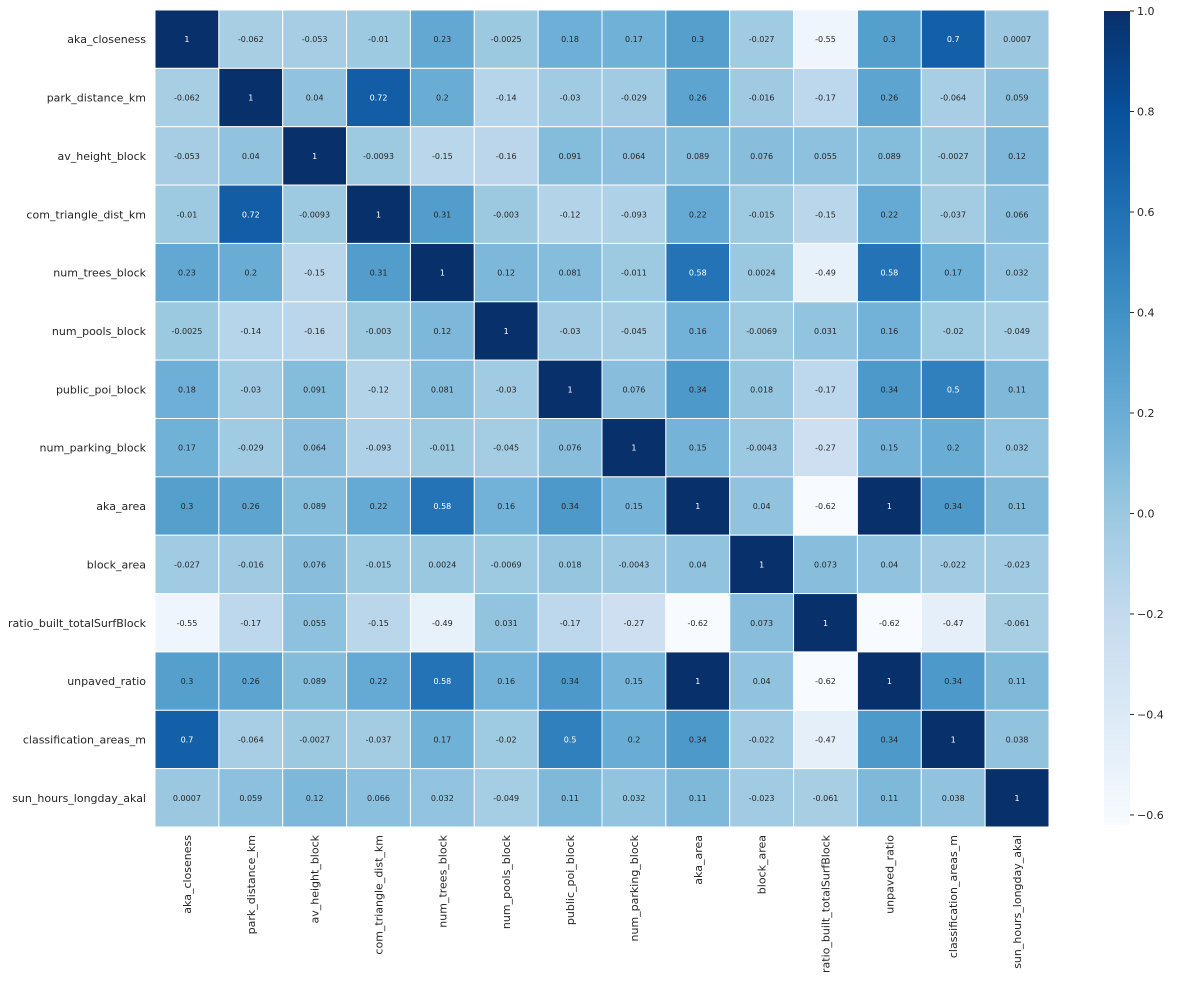 This screenshot has width=1188, height=982. What do you see at coordinates (762, 98) in the screenshot?
I see `cell-value-label: -0.016` at bounding box center [762, 98].